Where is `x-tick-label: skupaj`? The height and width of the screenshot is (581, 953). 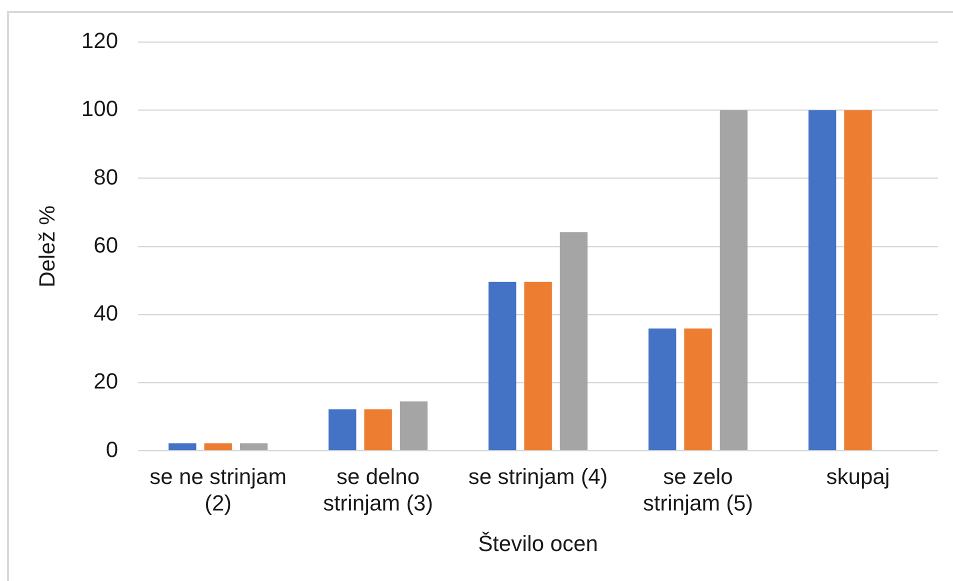 x-tick-label: skupaj is located at coordinates (858, 477).